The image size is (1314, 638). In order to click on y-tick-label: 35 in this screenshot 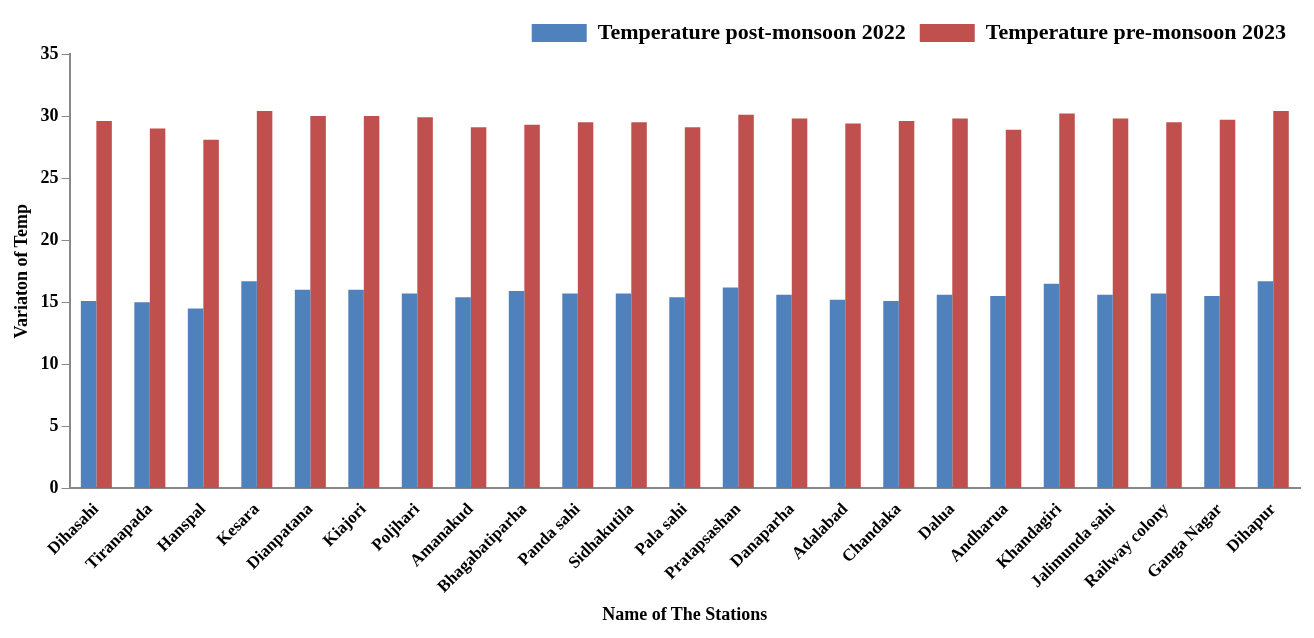, I will do `click(49, 52)`.